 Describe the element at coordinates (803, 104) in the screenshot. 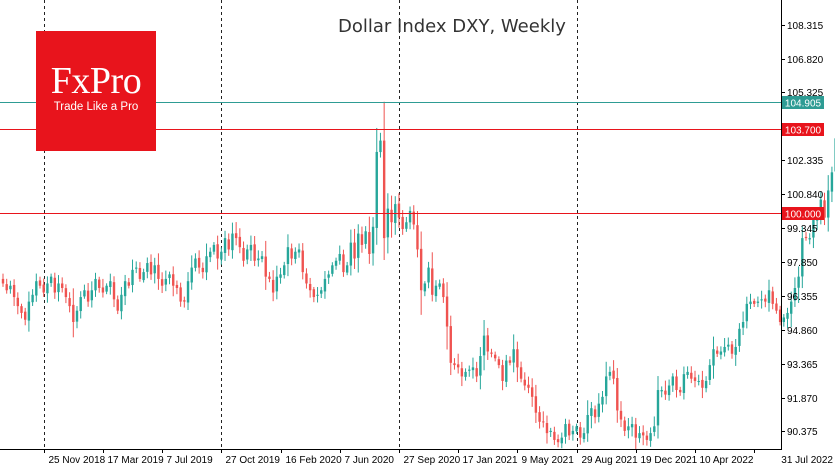

I see `current-price-label: 104.905` at that location.